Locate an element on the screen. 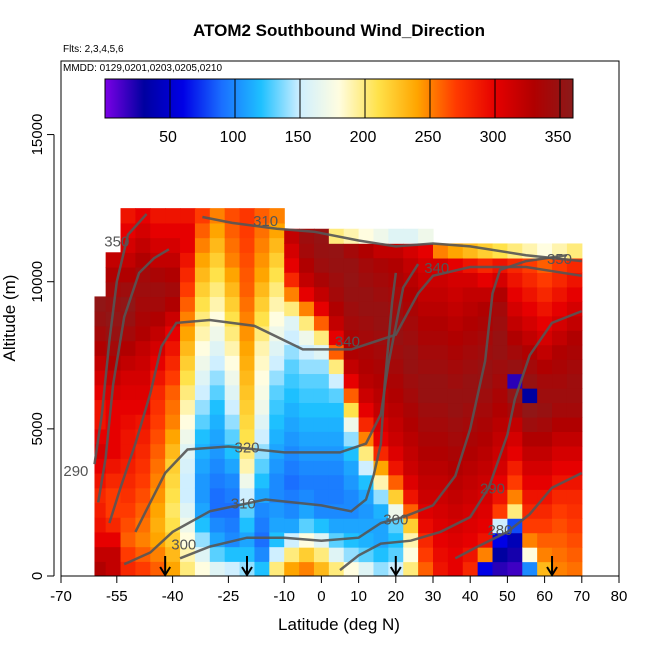 This screenshot has width=650, height=650. contour-label: 340 is located at coordinates (436, 268).